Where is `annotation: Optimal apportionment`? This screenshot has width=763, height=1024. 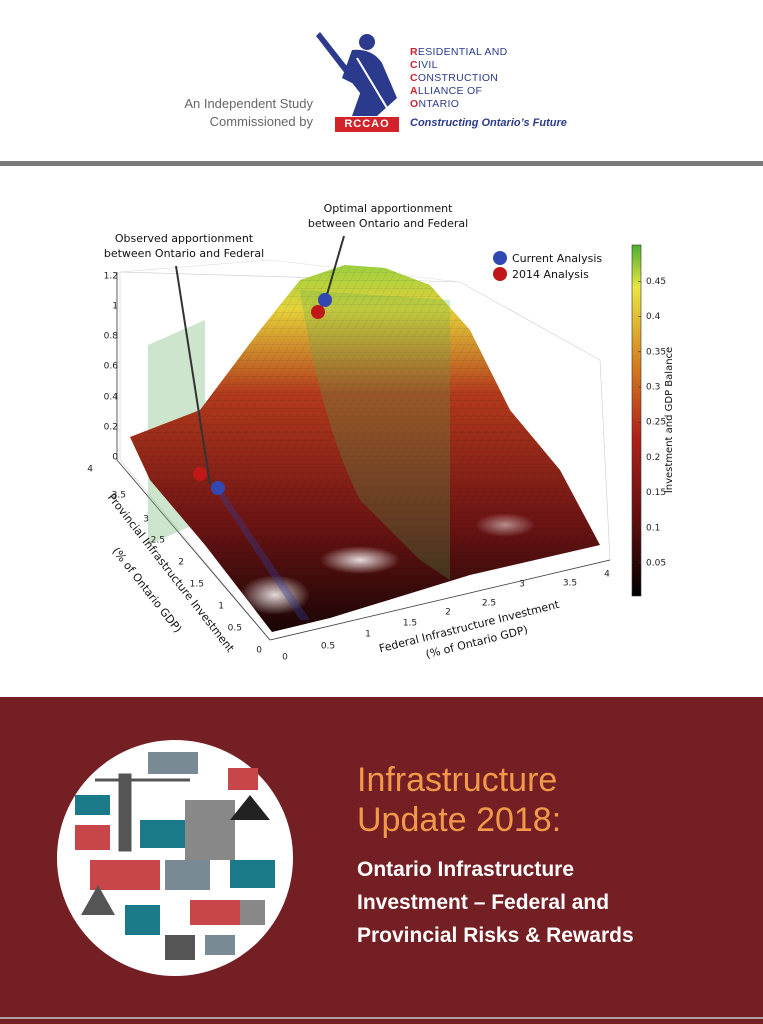
annotation: Optimal apportionment is located at coordinates (389, 208).